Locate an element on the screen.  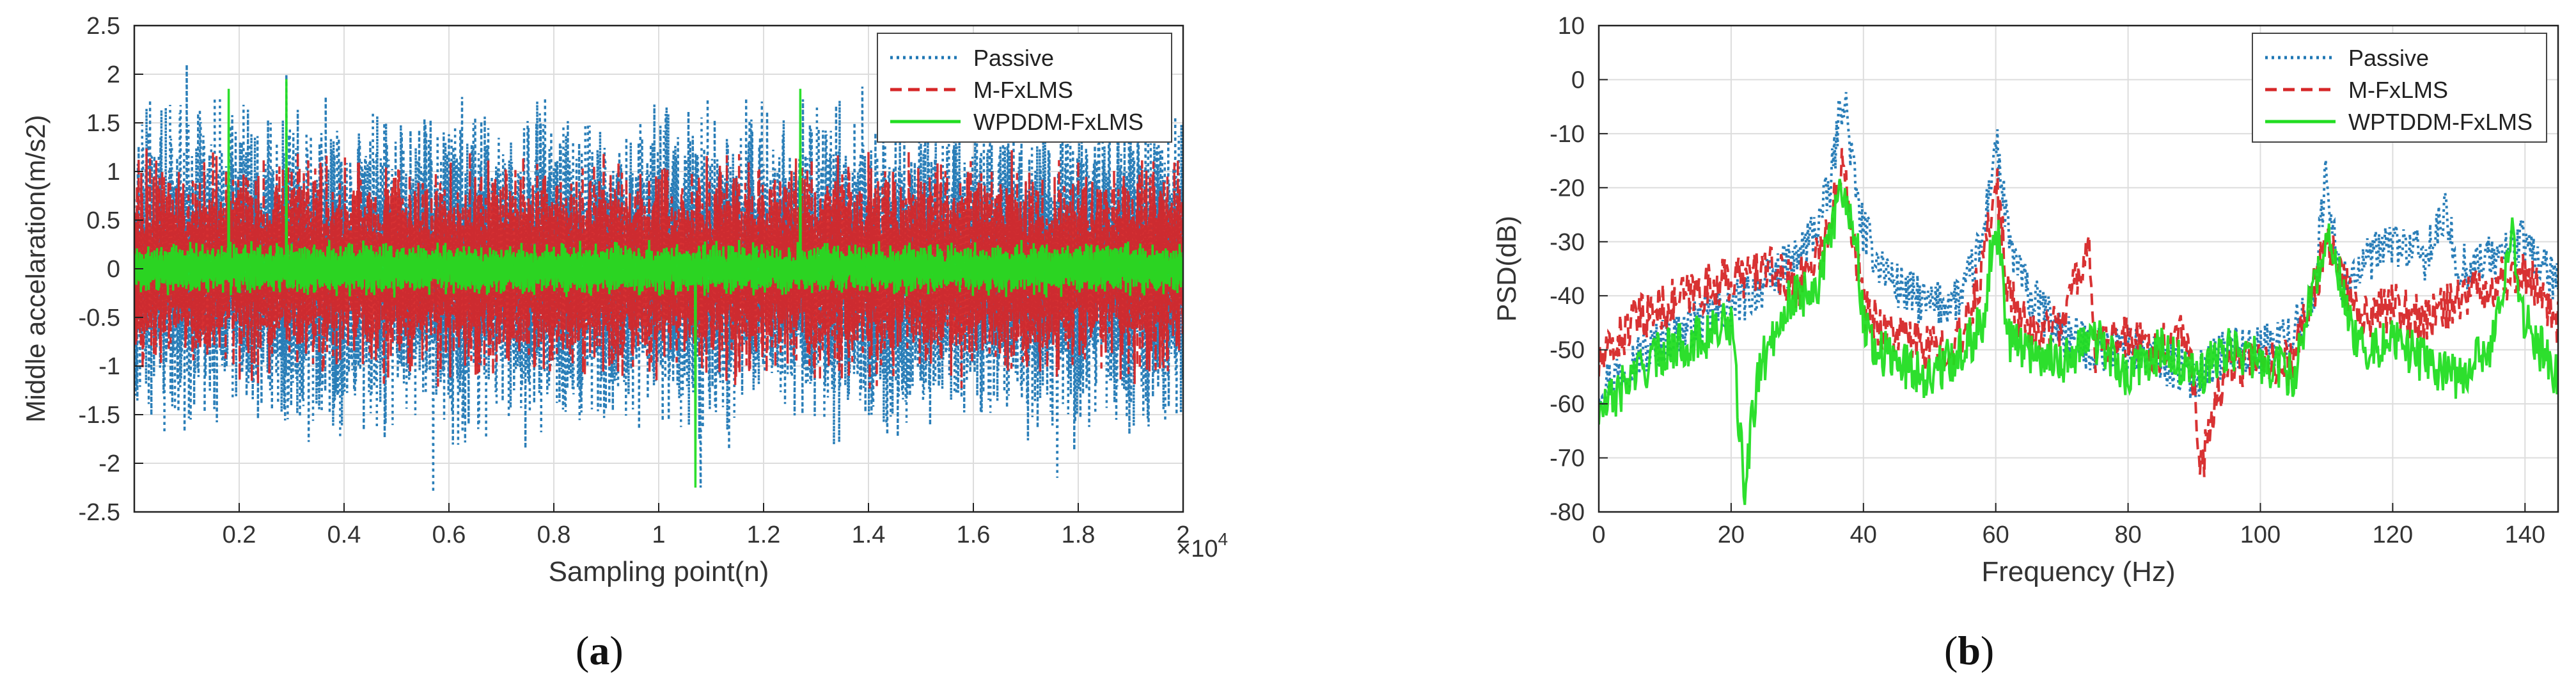
x-exponent-label: ×10⁴ is located at coordinates (1202, 545).